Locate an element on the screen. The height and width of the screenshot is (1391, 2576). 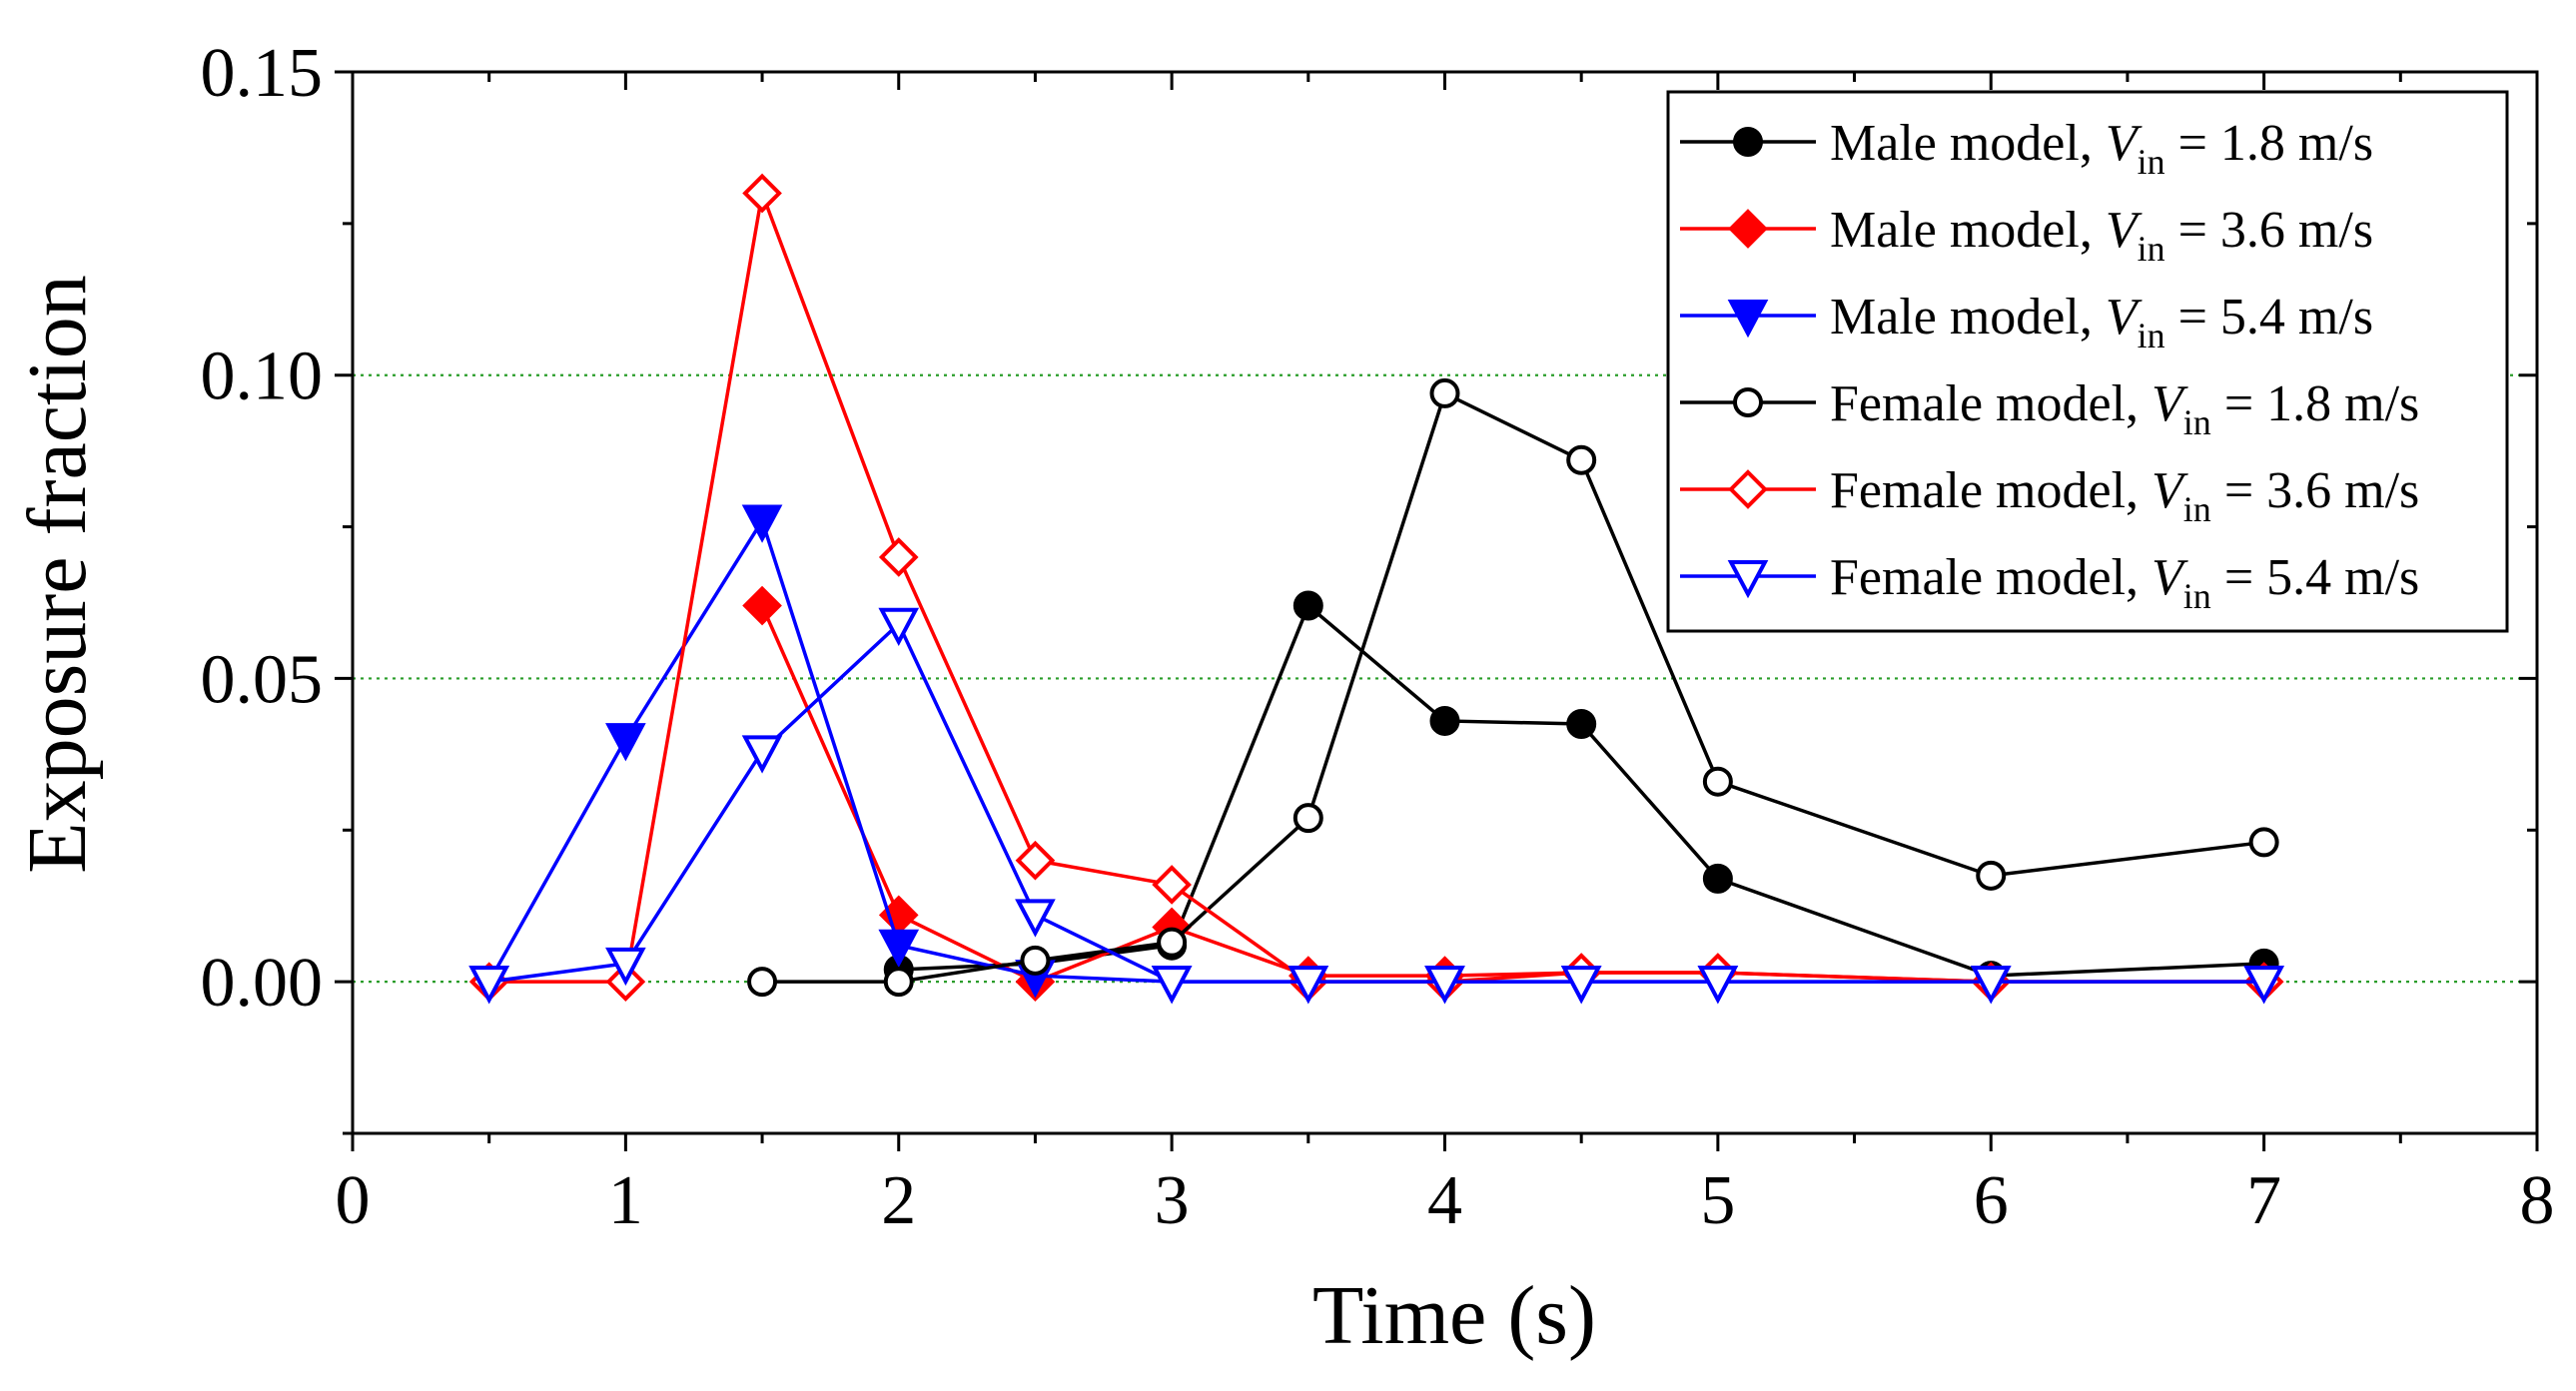
y-tick-label: 0.15 is located at coordinates (263, 74).